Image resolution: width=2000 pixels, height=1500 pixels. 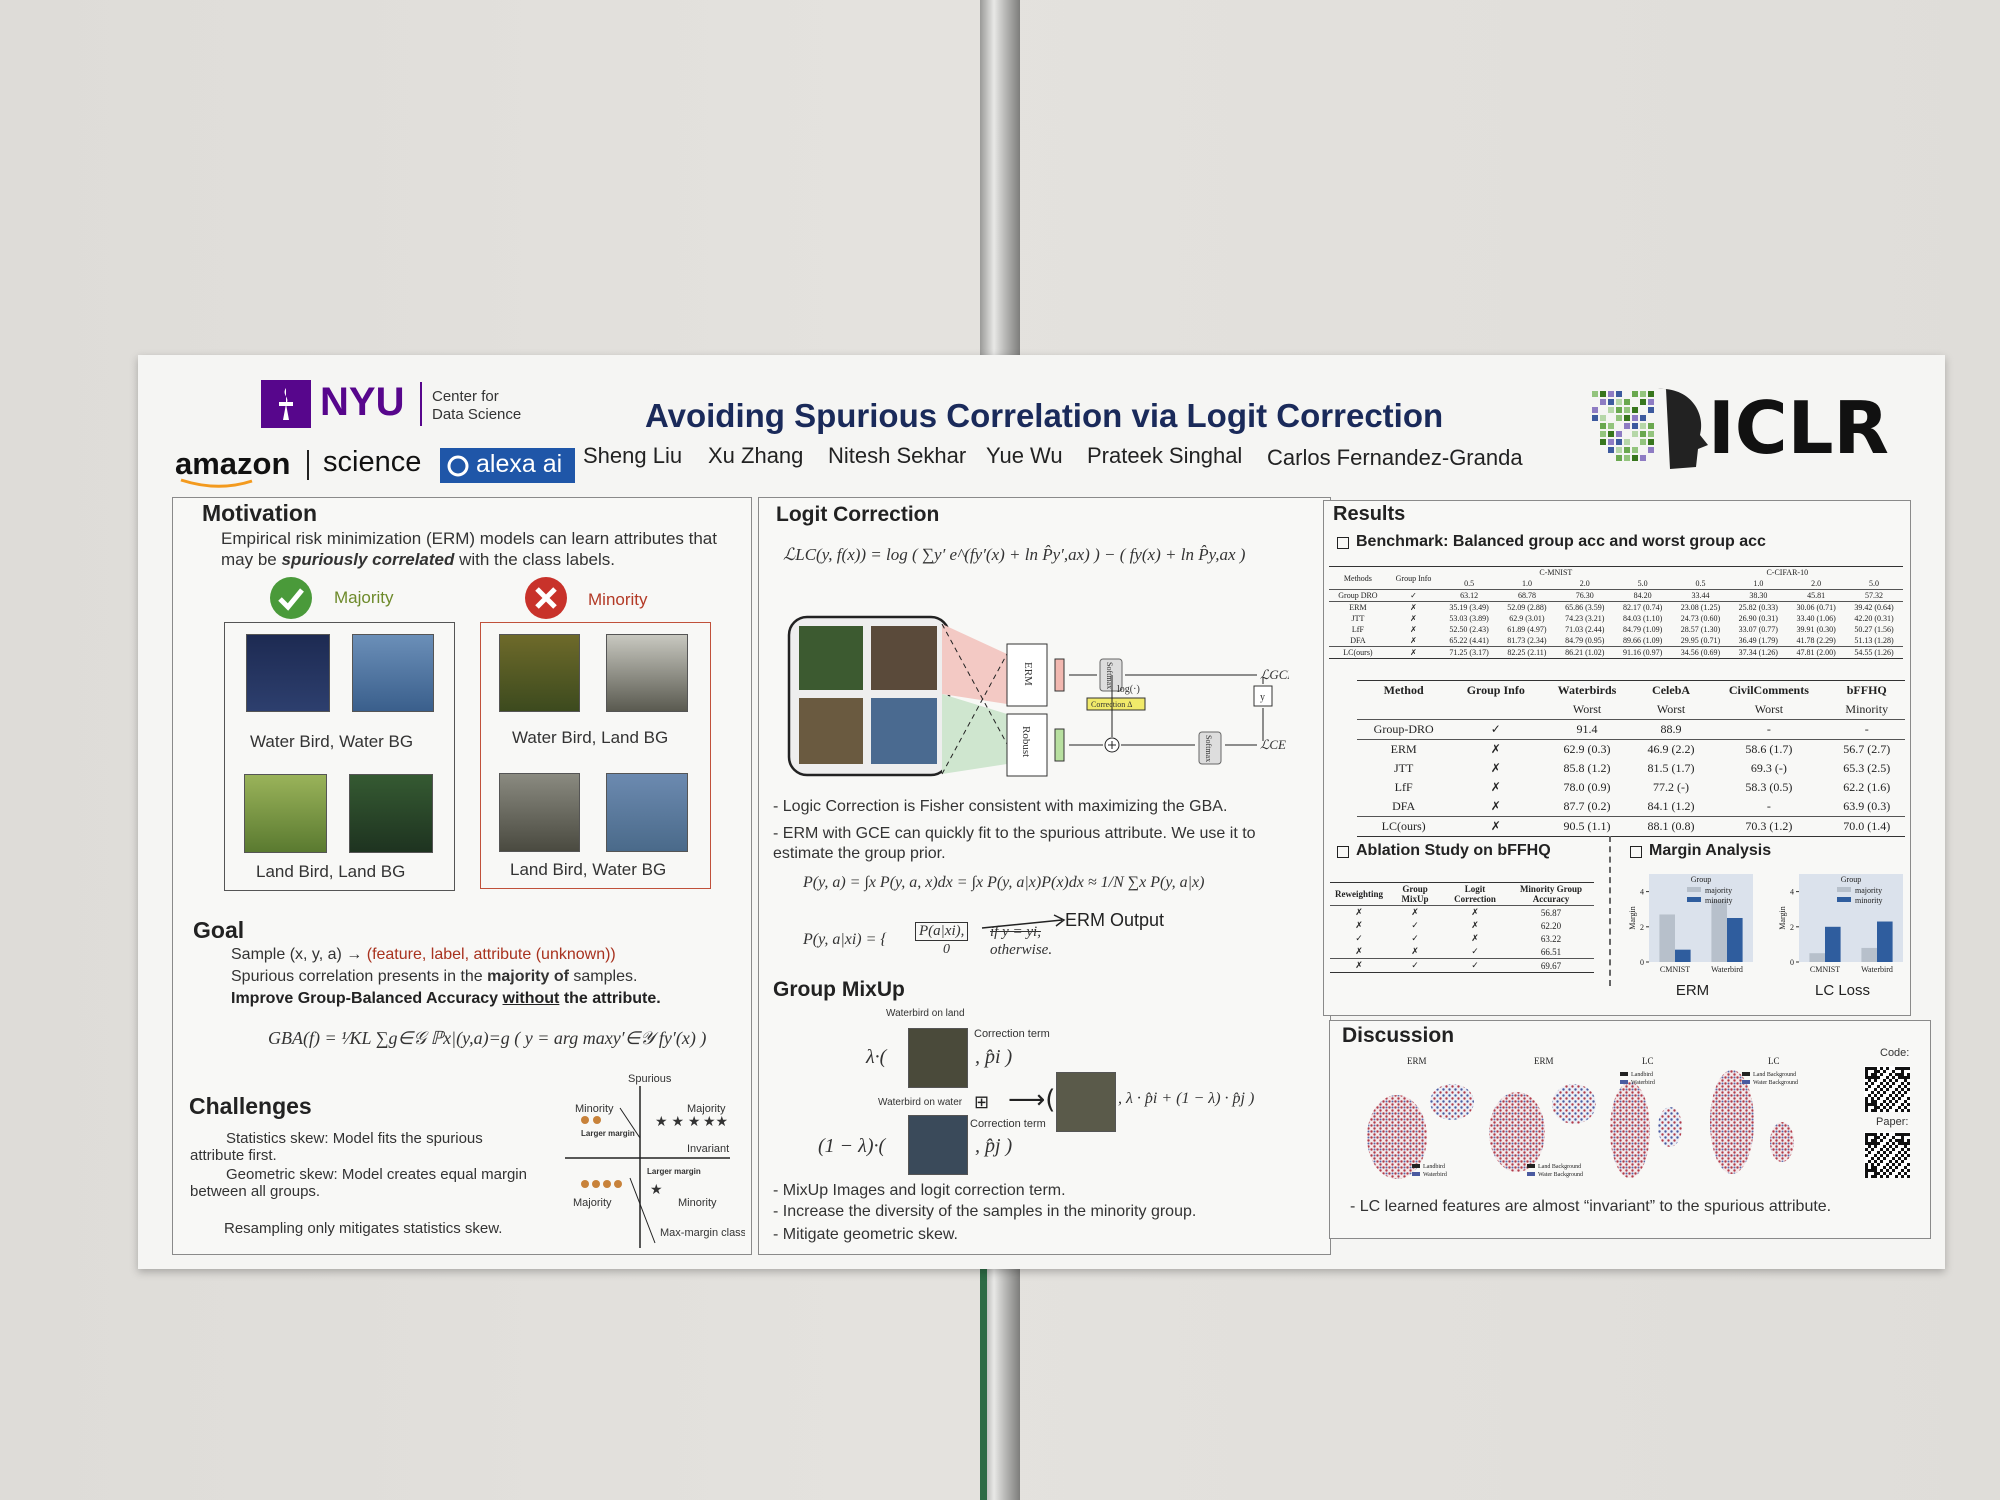 What do you see at coordinates (618, 599) in the screenshot?
I see `minority-label: Minority` at bounding box center [618, 599].